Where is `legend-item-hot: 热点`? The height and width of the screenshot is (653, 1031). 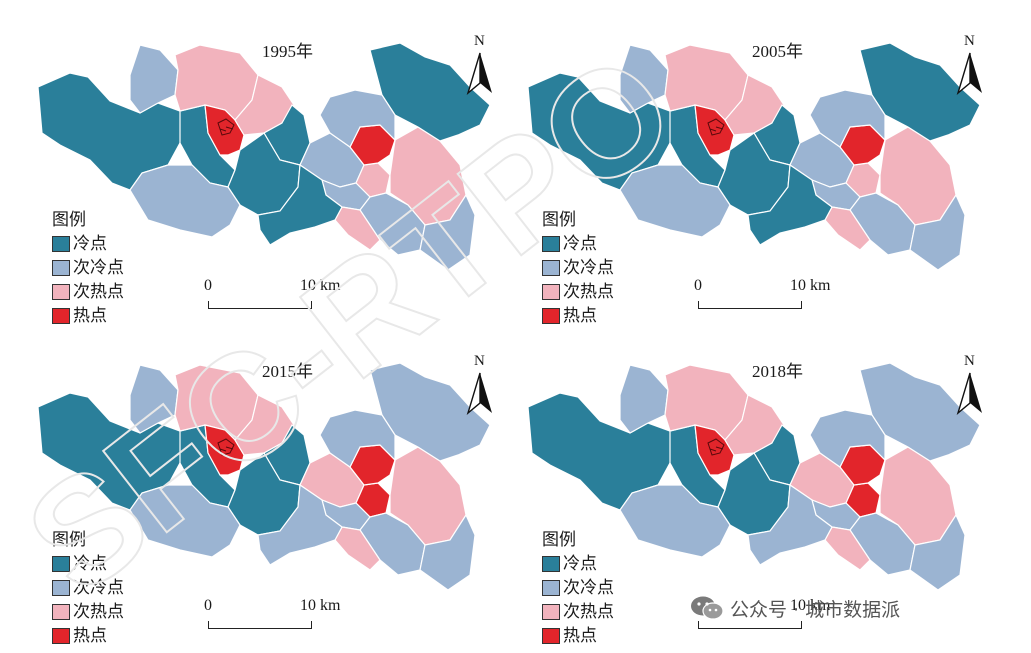
legend-item-hot: 热点 is located at coordinates (88, 316).